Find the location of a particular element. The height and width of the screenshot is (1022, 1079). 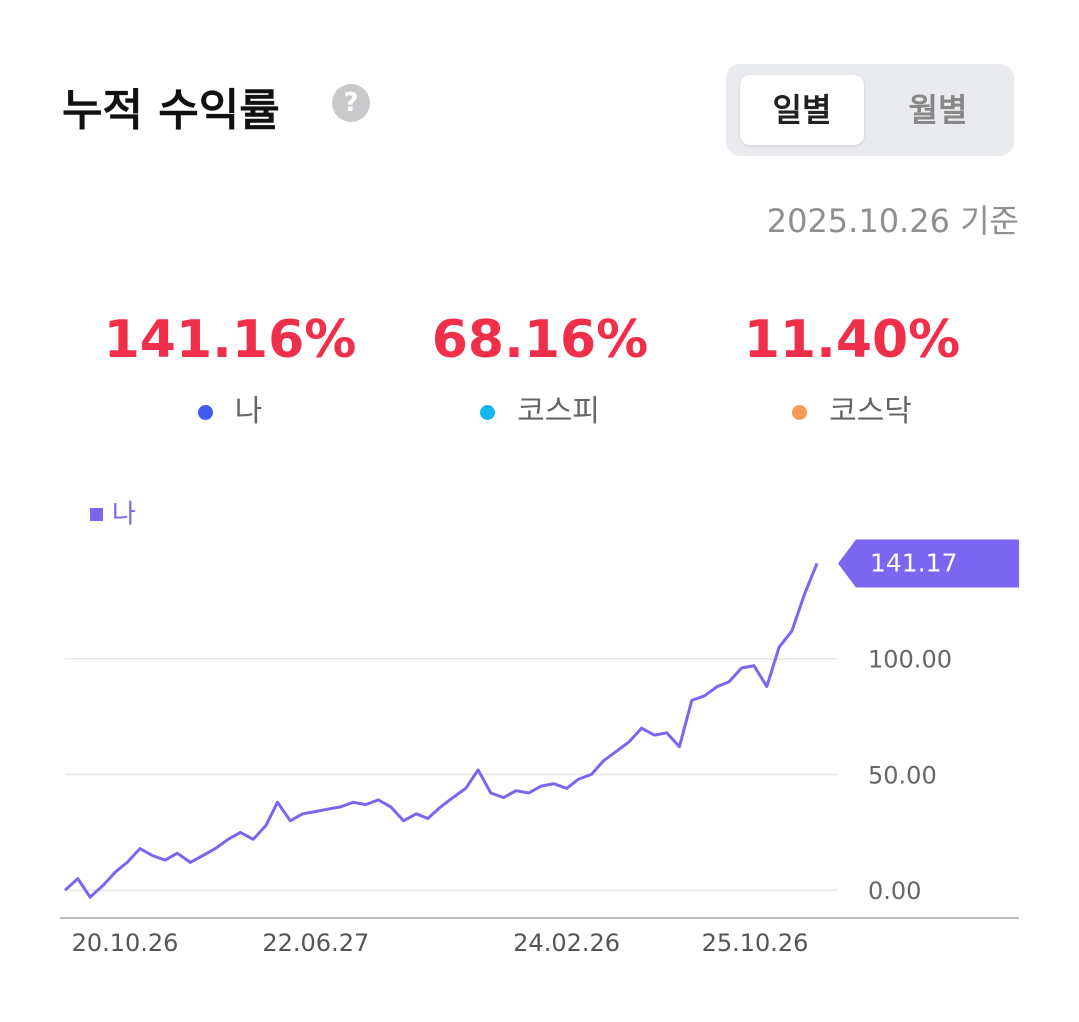

last-value-tag is located at coordinates (928, 563).